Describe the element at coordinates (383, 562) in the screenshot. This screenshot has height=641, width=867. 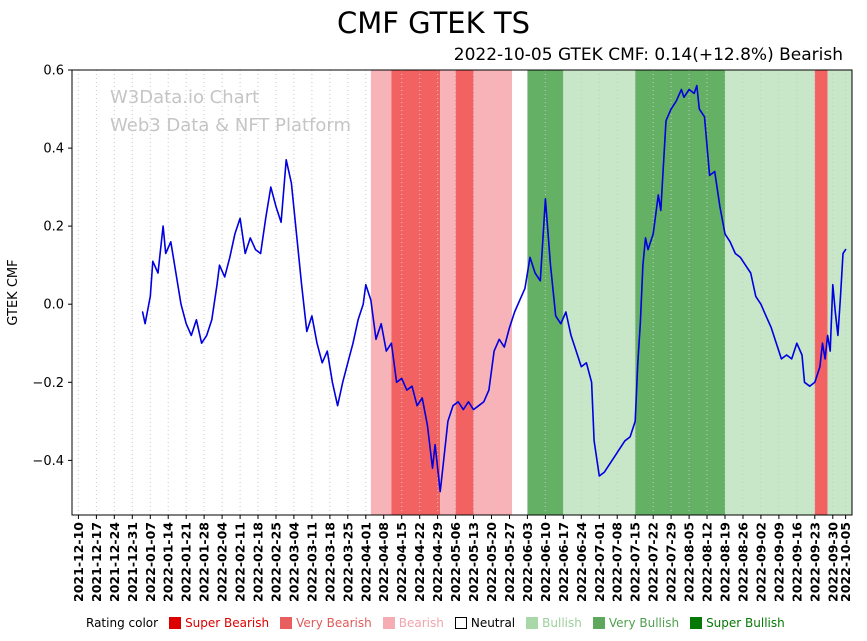
I see `x-tick-label: 2022-04-08` at that location.